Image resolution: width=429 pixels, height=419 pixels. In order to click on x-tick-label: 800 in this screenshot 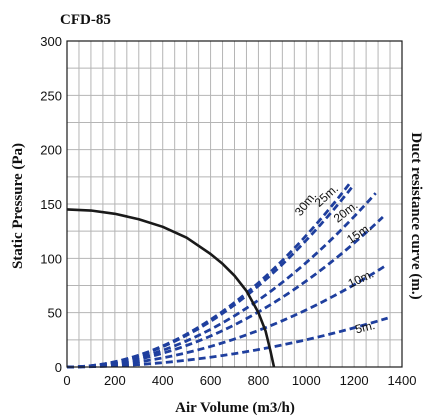, I will do `click(259, 380)`.